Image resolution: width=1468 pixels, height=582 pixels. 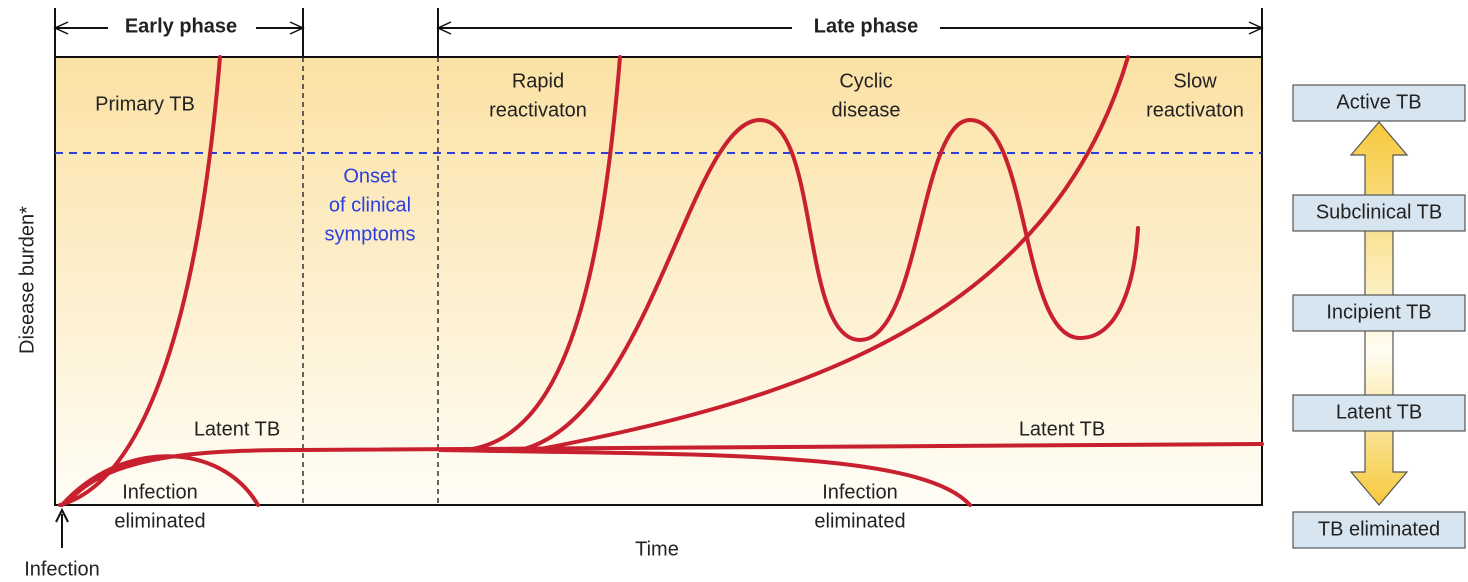 What do you see at coordinates (62, 527) in the screenshot?
I see `infection-arrow` at bounding box center [62, 527].